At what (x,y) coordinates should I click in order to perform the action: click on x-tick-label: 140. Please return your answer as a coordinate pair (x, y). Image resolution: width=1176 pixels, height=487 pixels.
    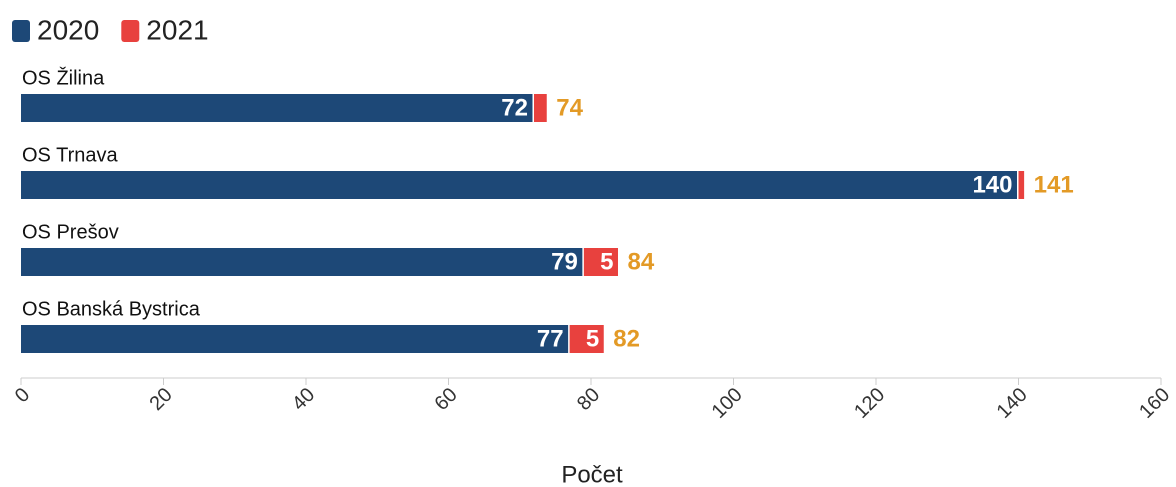
    Looking at the image, I should click on (1012, 403).